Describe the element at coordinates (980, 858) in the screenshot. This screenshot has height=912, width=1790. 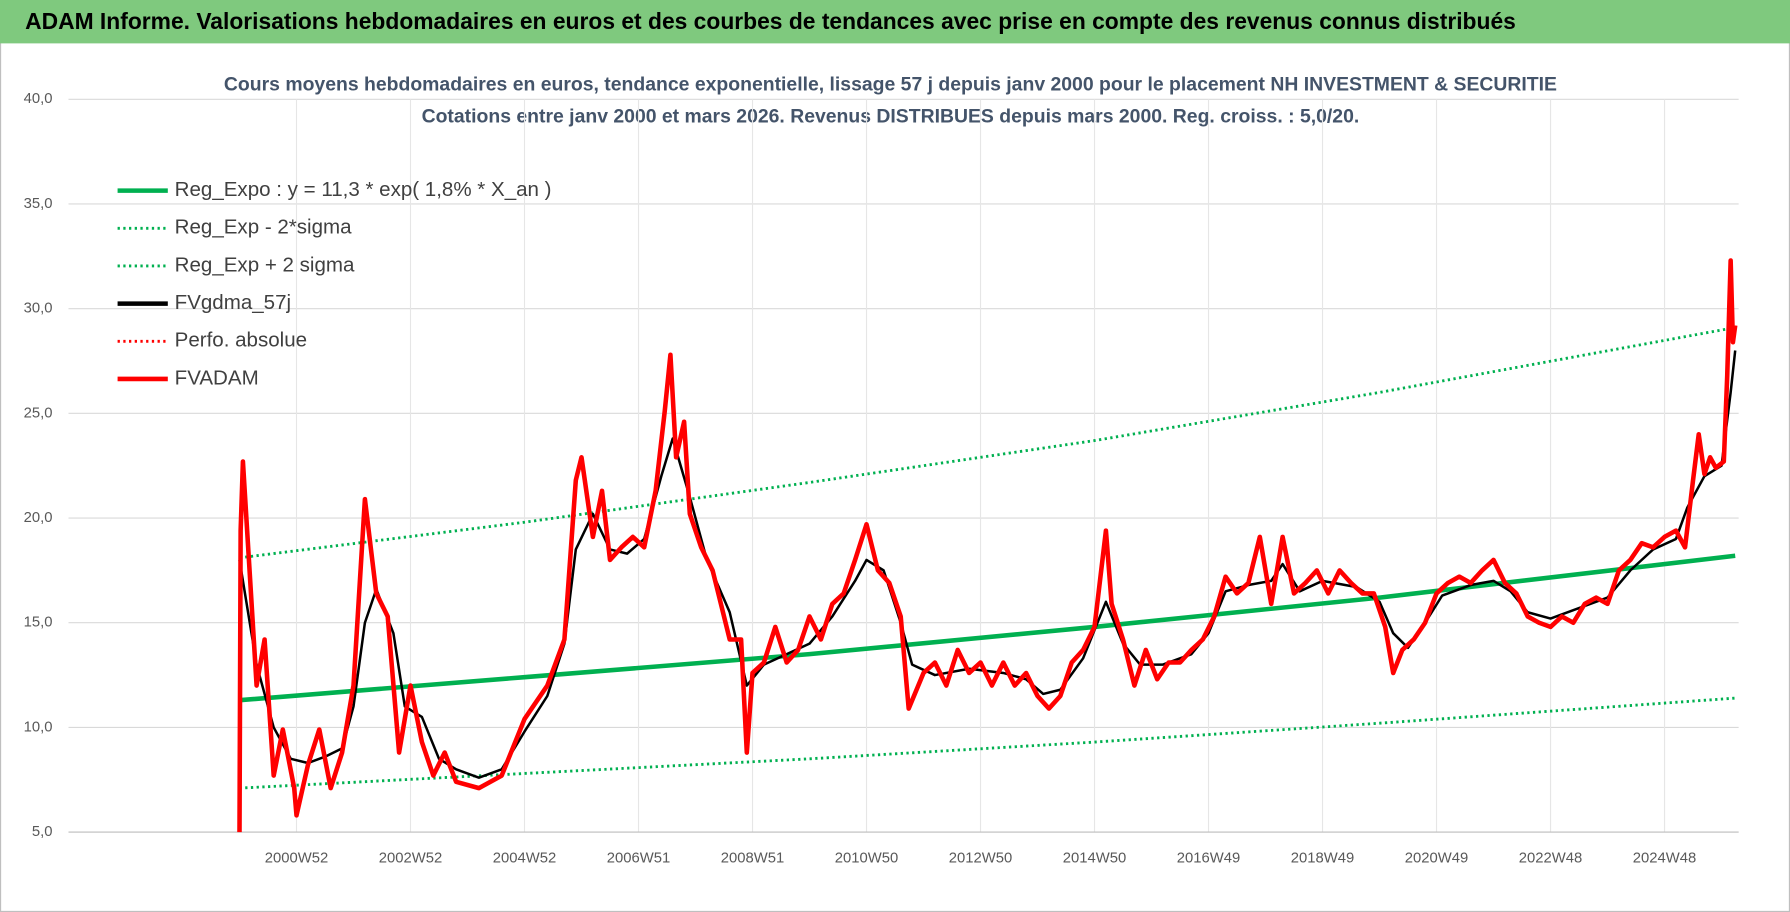
I see `x-tick-label: 2012W50` at that location.